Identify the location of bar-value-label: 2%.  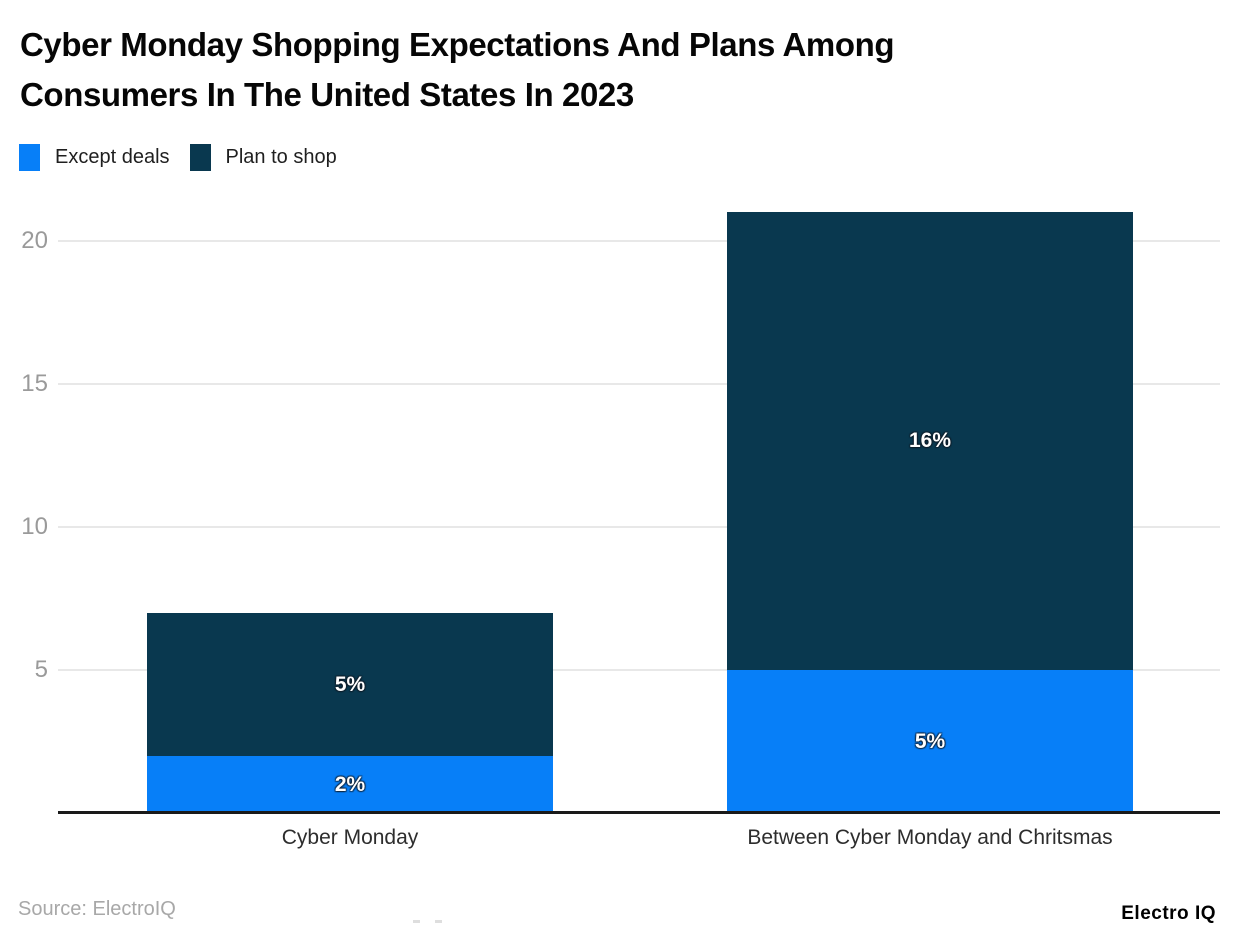
(350, 784).